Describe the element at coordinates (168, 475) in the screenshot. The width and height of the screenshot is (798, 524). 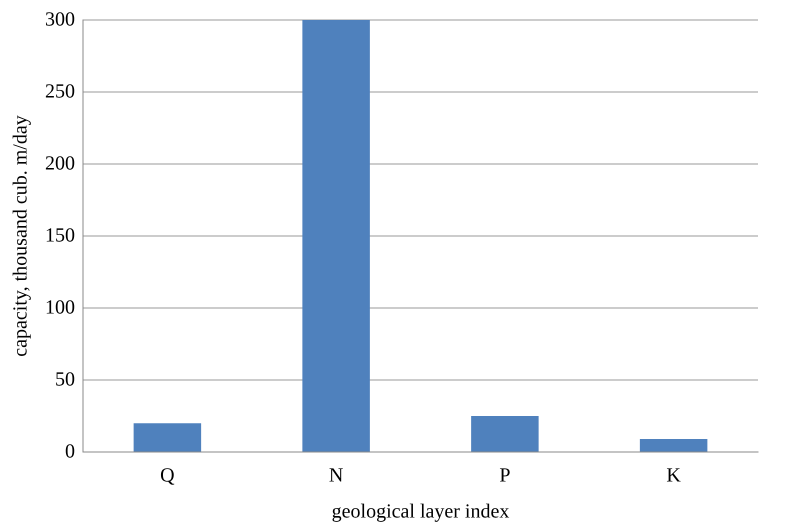
I see `x-tick-label: Q` at that location.